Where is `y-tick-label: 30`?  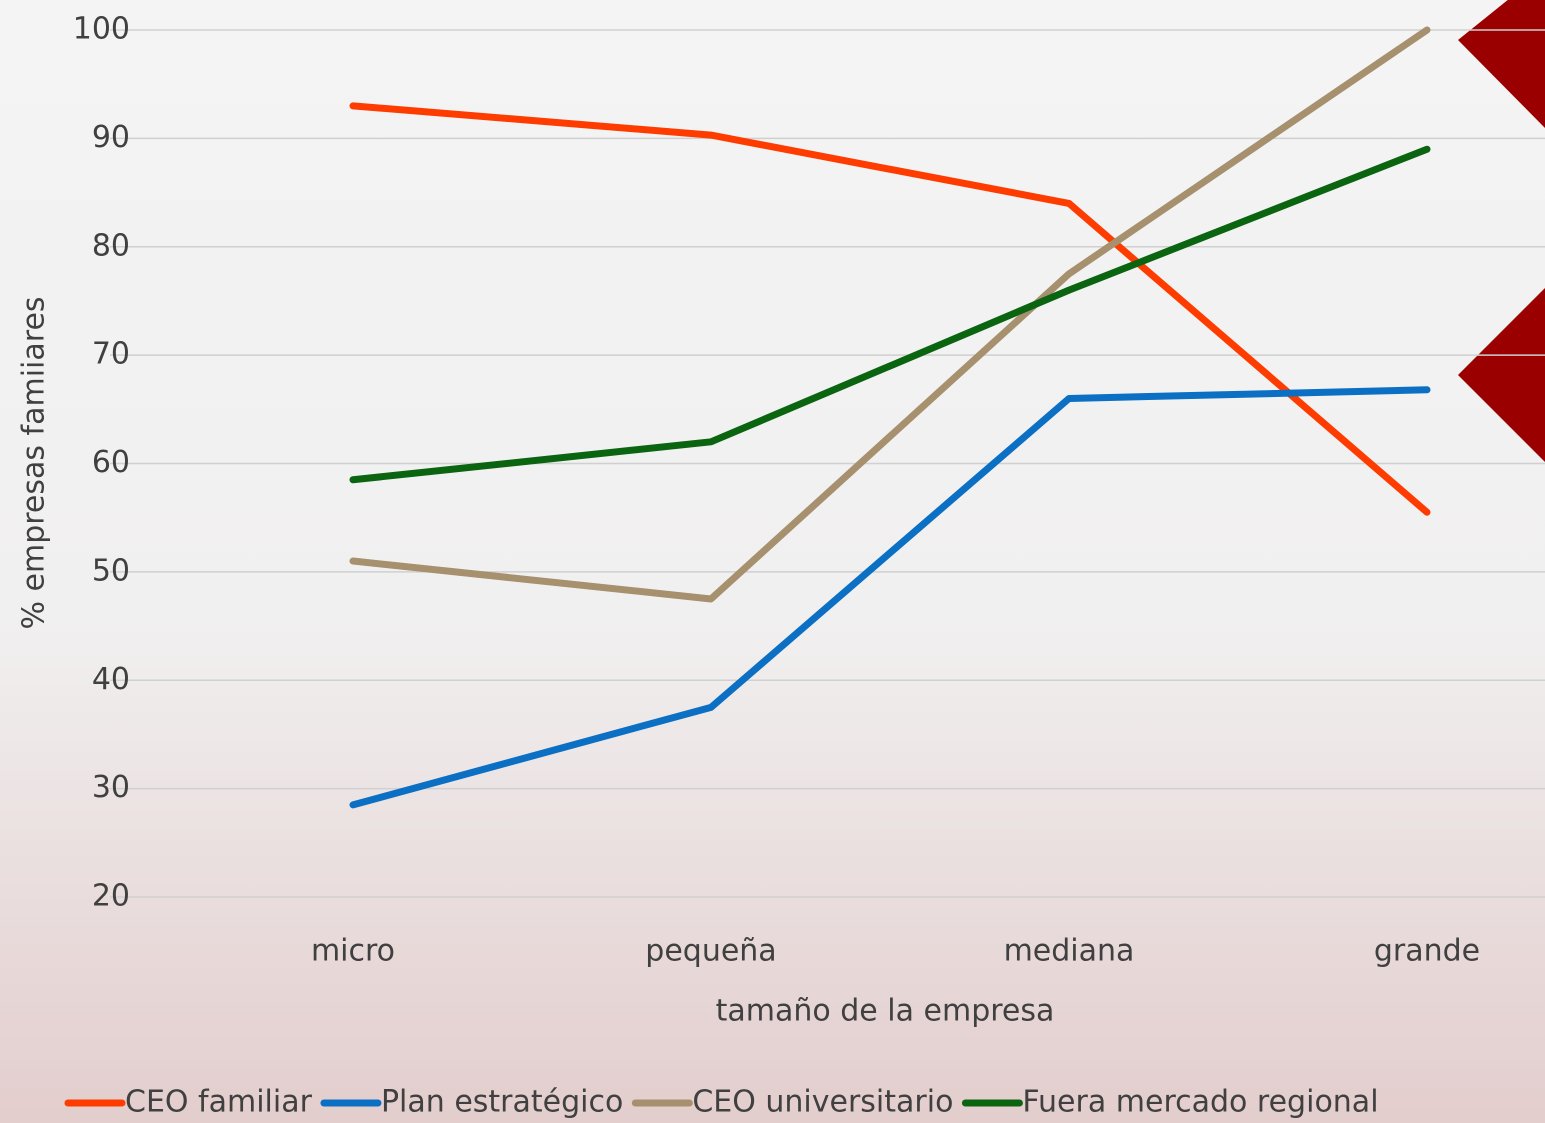
y-tick-label: 30 is located at coordinates (111, 787).